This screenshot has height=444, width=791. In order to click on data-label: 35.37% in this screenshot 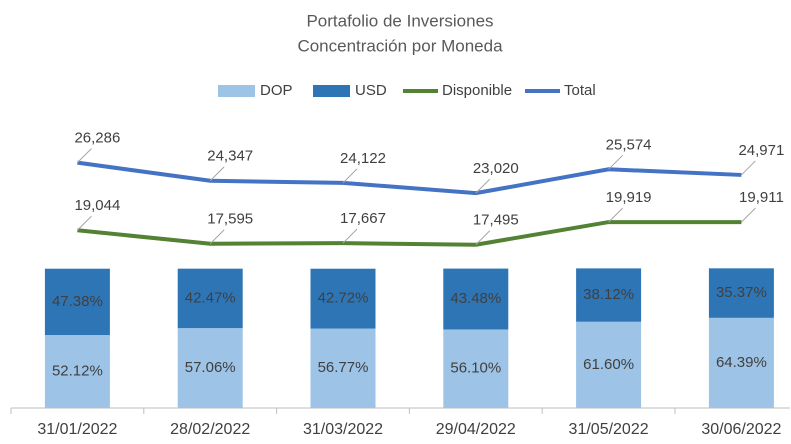, I will do `click(741, 292)`.